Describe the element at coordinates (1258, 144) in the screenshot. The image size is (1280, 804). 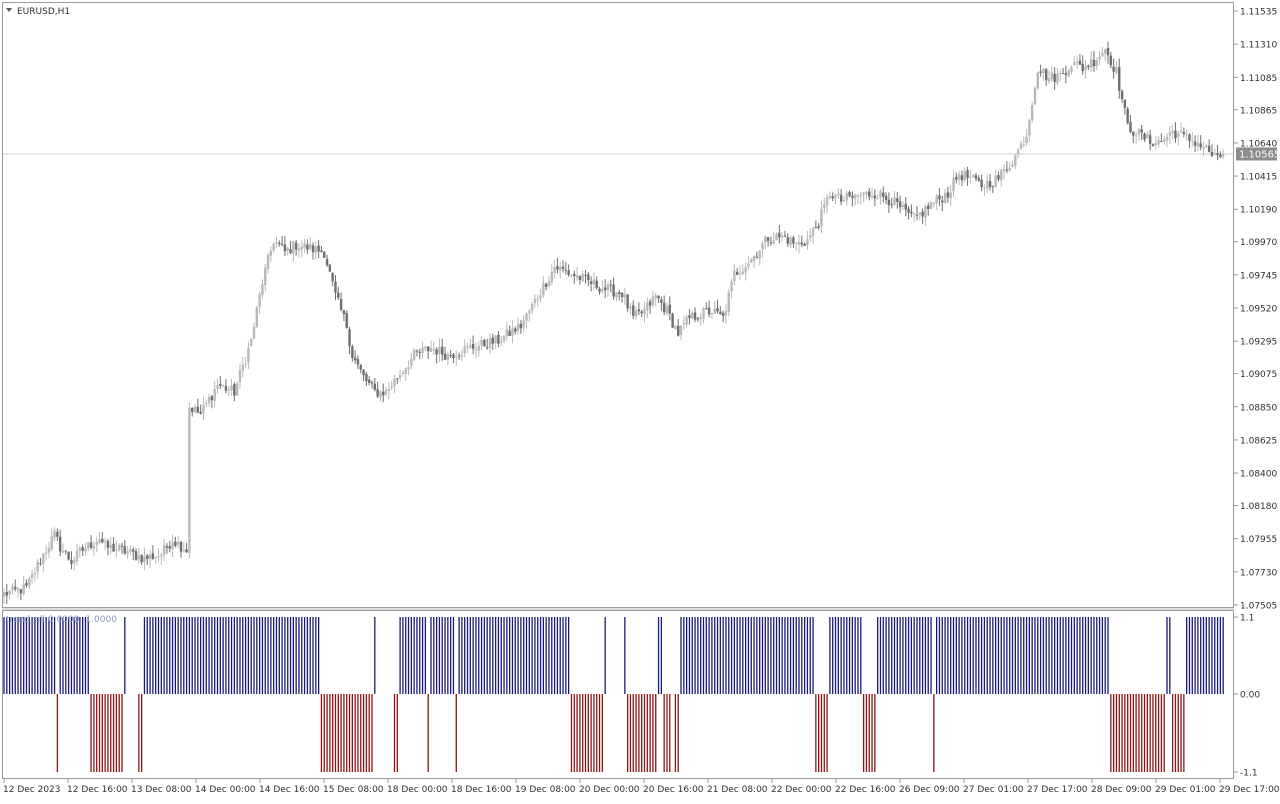
I see `price-tick-label: 1.10640` at that location.